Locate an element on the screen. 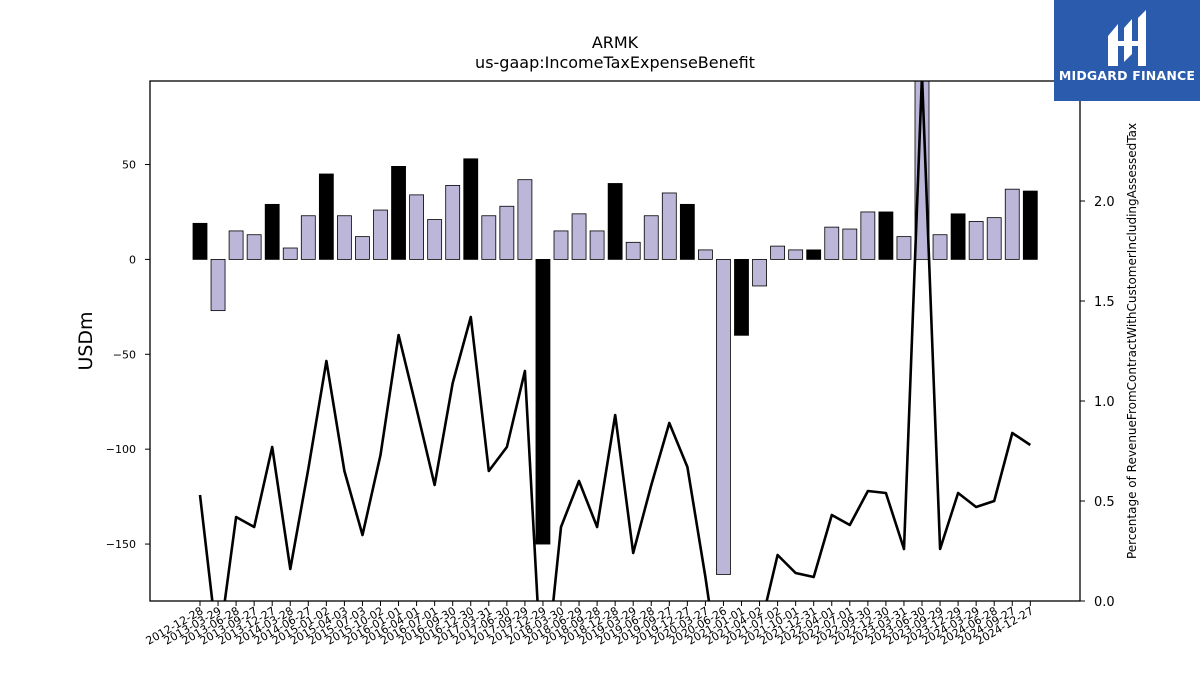 This screenshot has width=1200, height=675. brand-name: MIDGARD FINANCE is located at coordinates (1127, 75).